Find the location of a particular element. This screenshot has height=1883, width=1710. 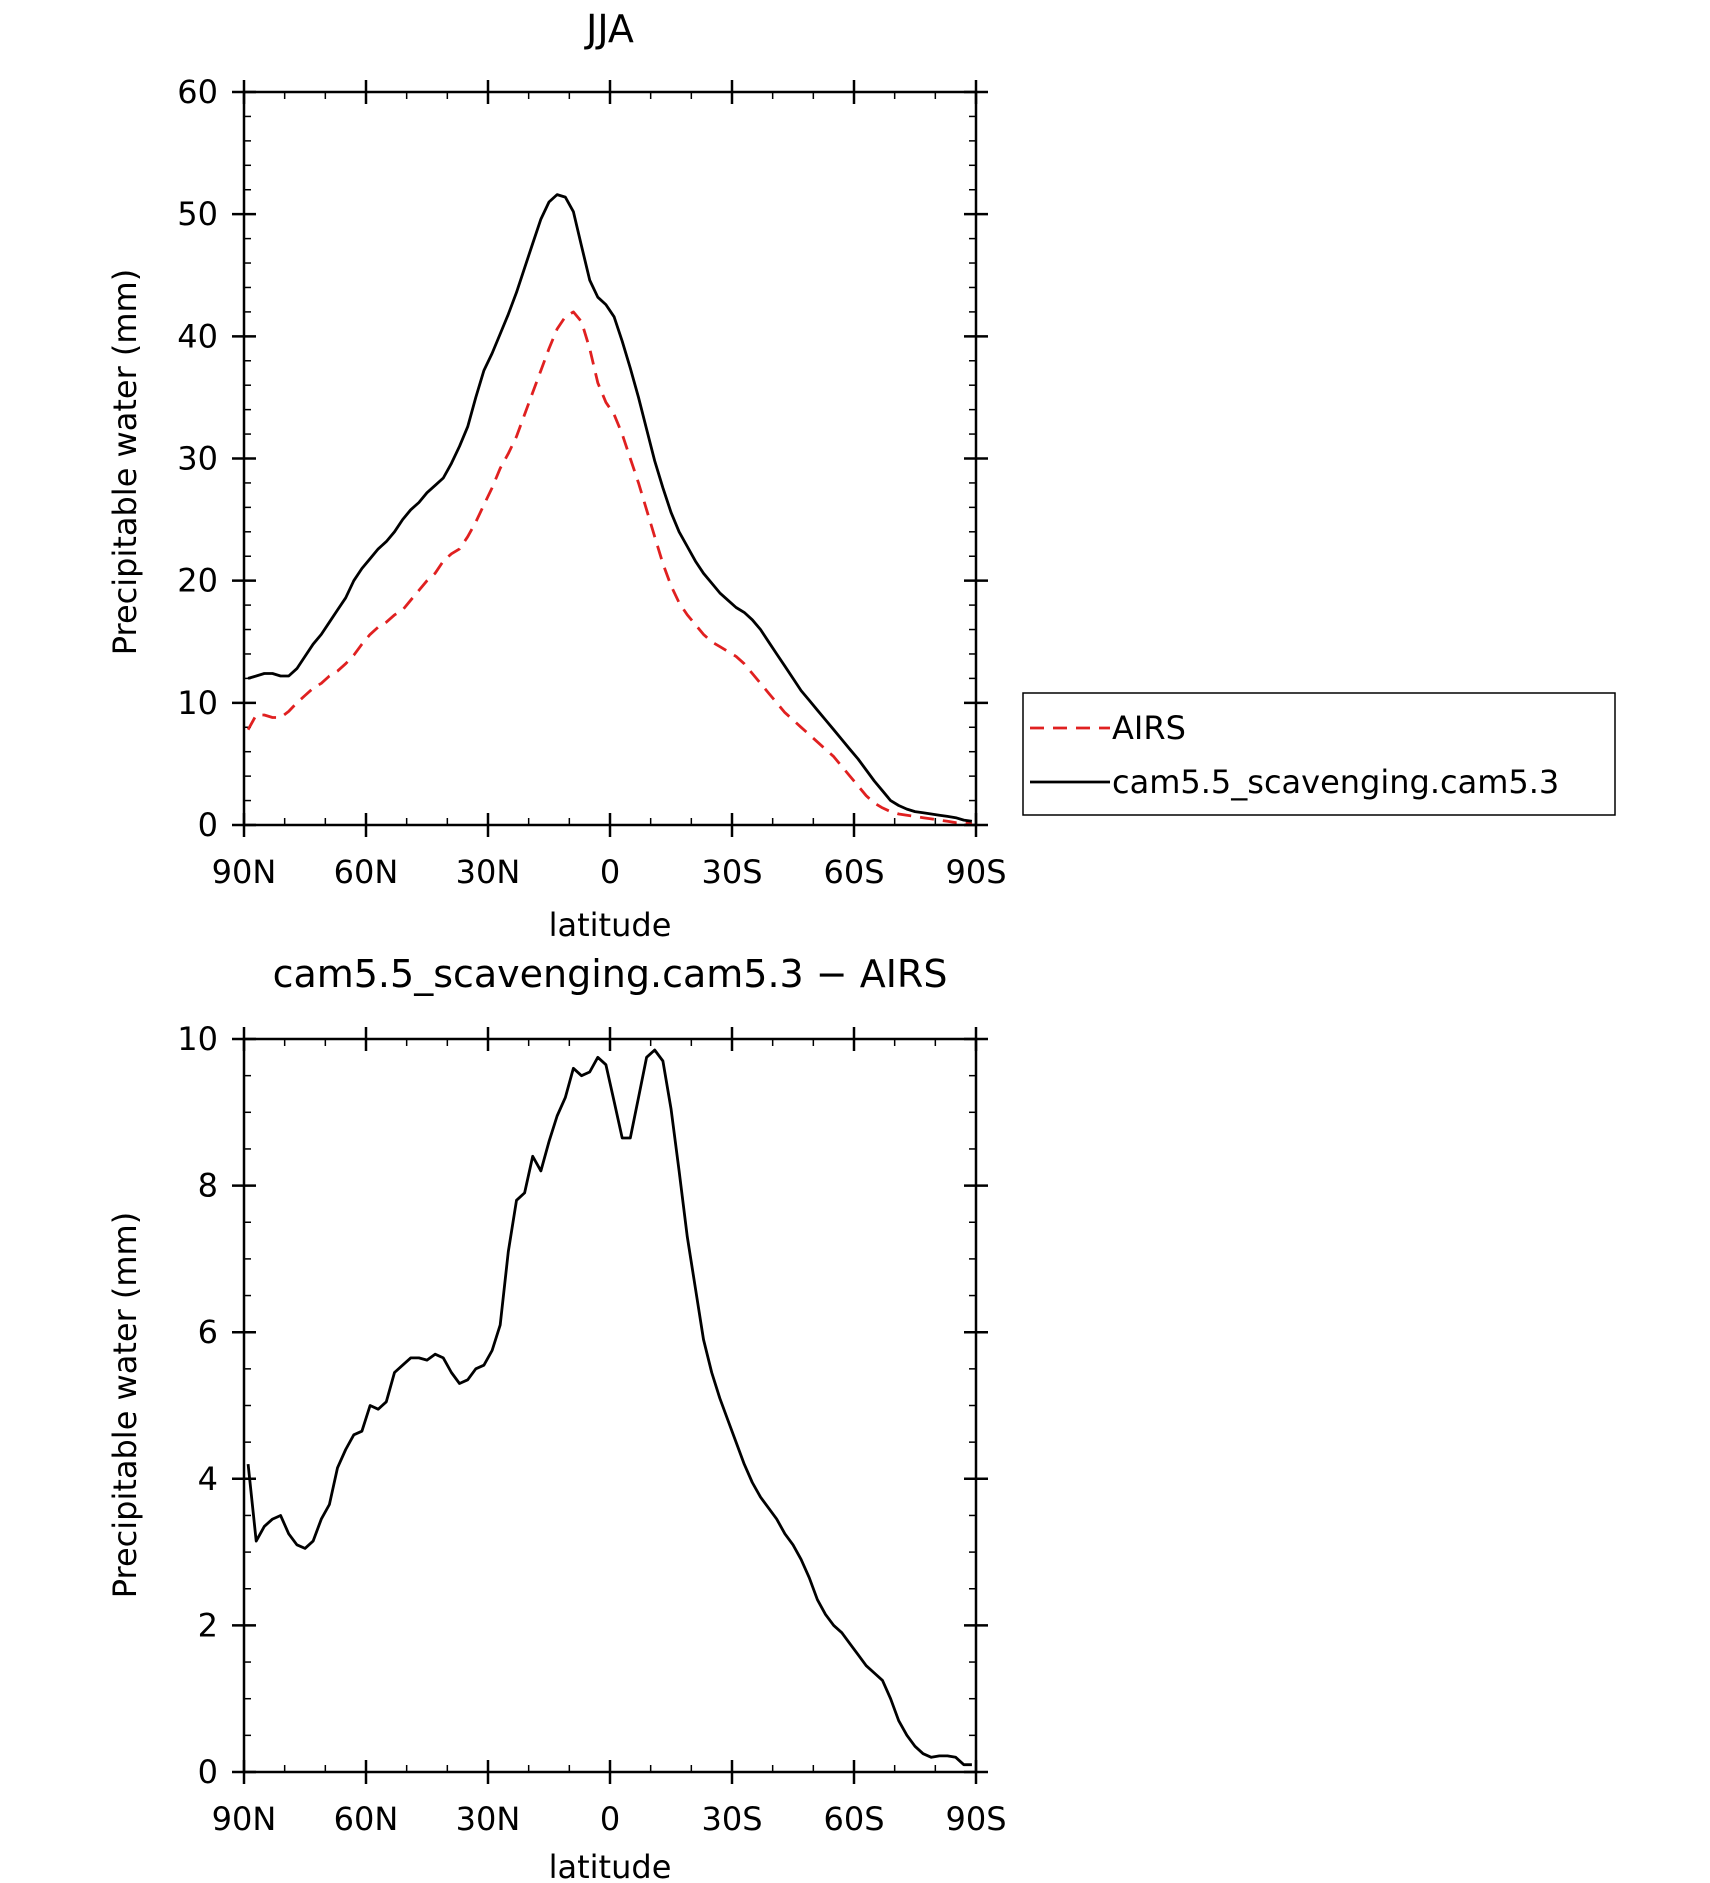

bottom-x-tick-labels: 90N 60N 30N 0 30S 60S 90S is located at coordinates (609, 1819).